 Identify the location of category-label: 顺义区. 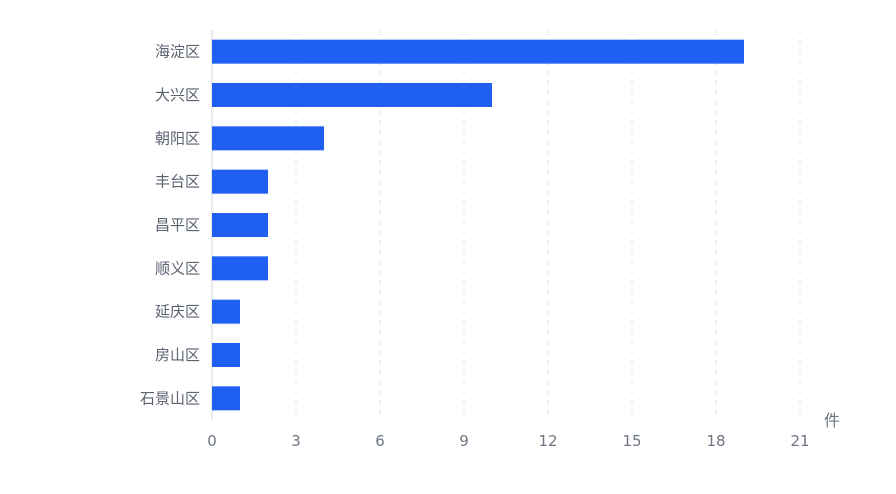
(177, 268).